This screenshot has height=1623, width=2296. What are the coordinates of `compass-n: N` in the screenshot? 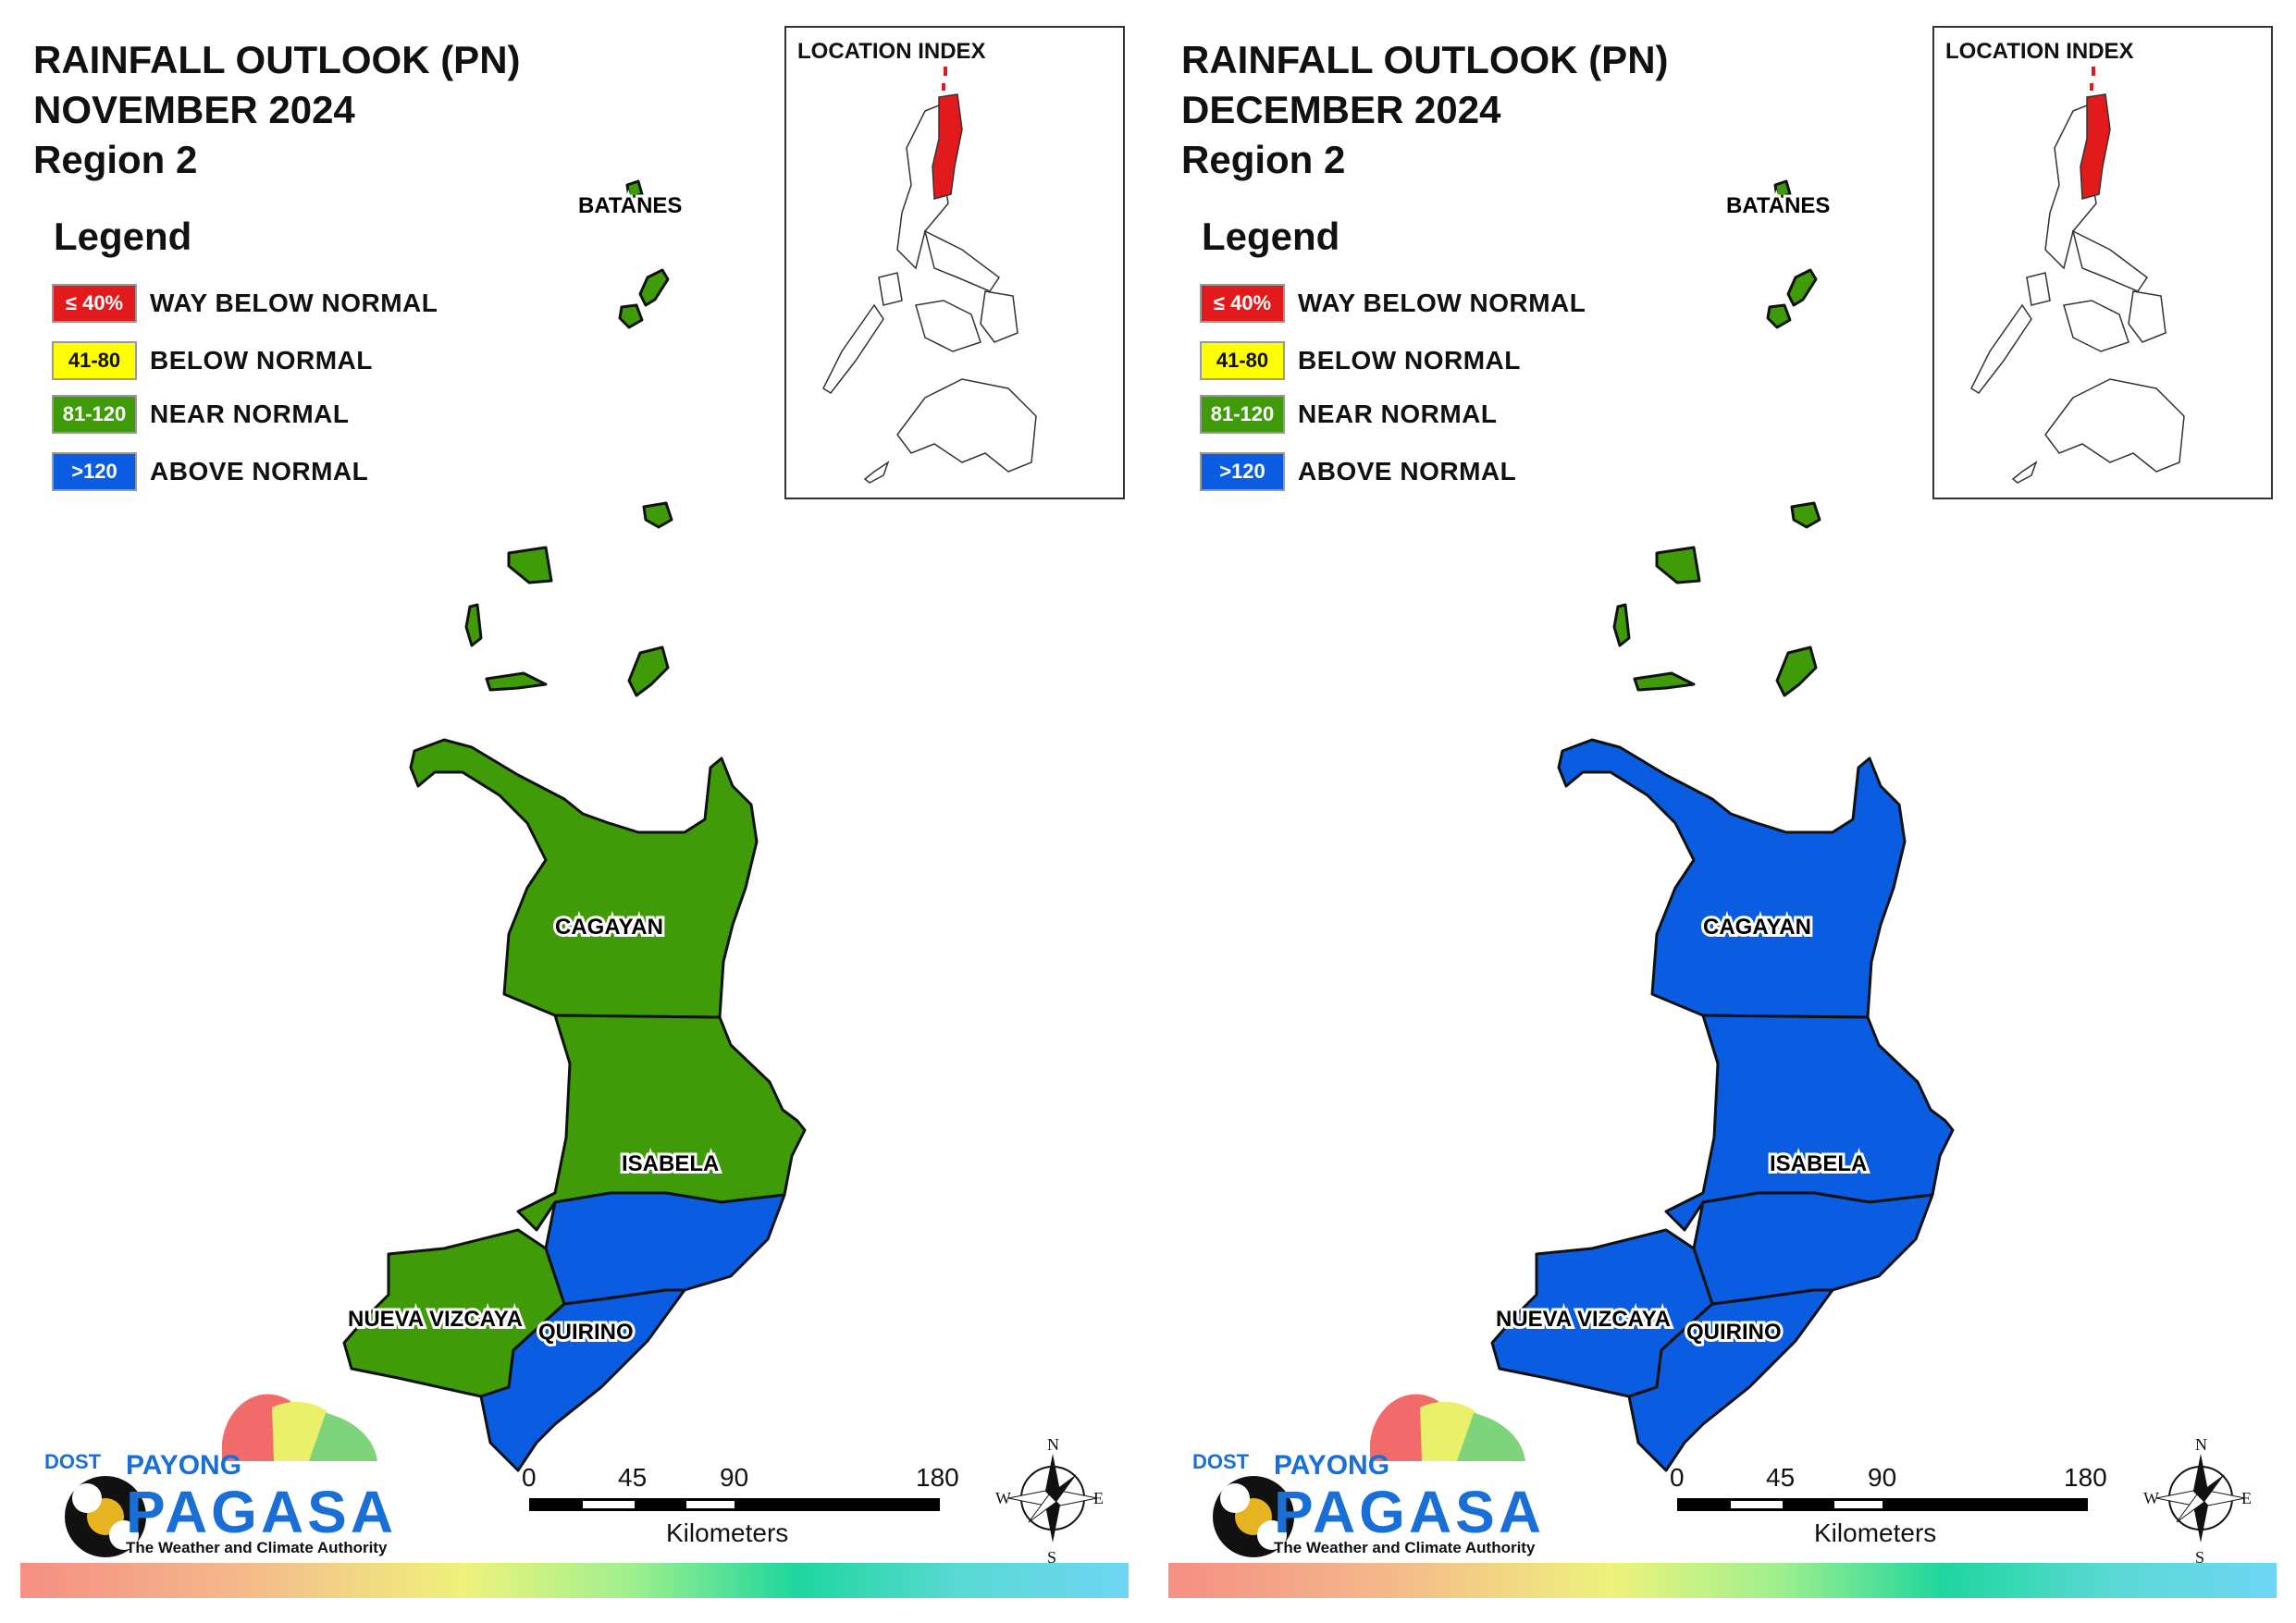 It's located at (1053, 1444).